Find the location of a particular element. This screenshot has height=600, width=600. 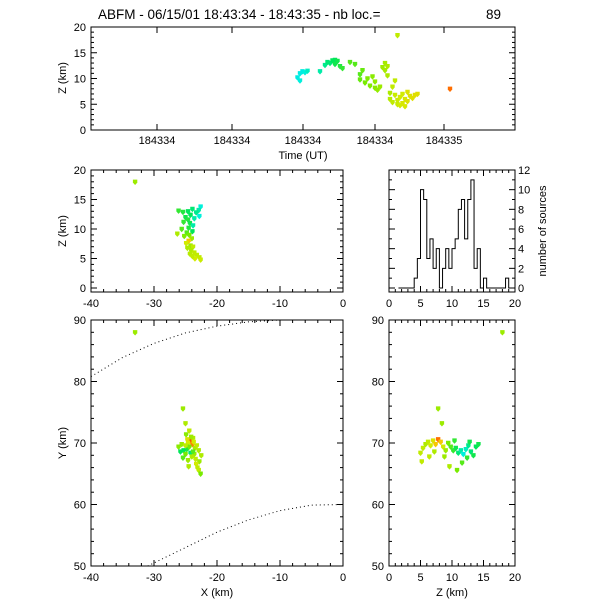

time-panel-z-axis-label: Z (km) is located at coordinates (63, 78).